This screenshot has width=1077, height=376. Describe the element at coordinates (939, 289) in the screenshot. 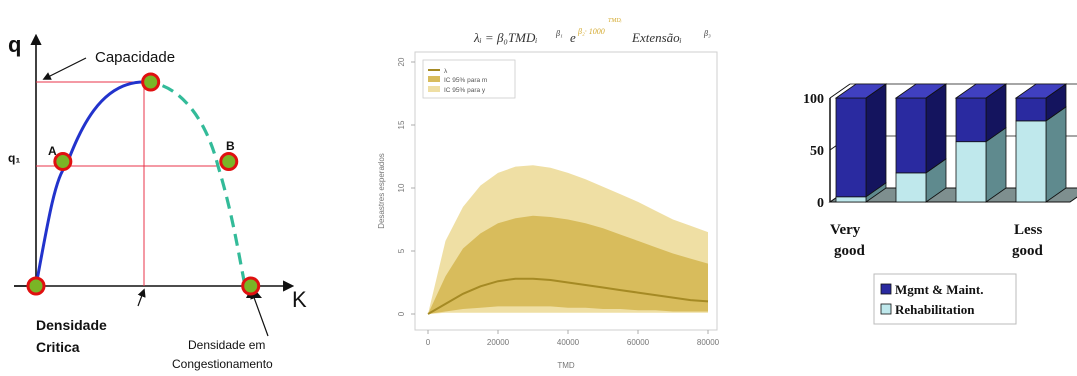

I see `legend-label-mgmt: Mgmt & Maint.` at that location.